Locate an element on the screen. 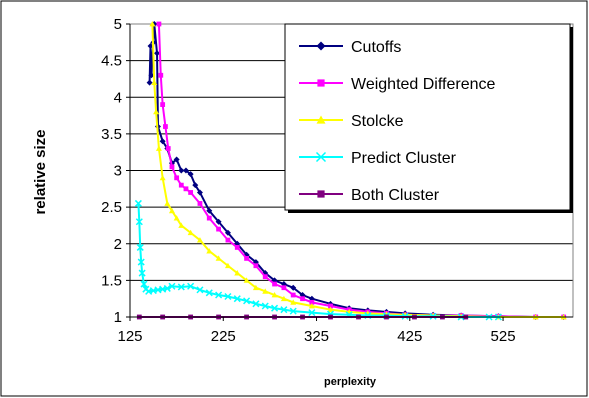  legend-label: Both Cluster is located at coordinates (395, 195).